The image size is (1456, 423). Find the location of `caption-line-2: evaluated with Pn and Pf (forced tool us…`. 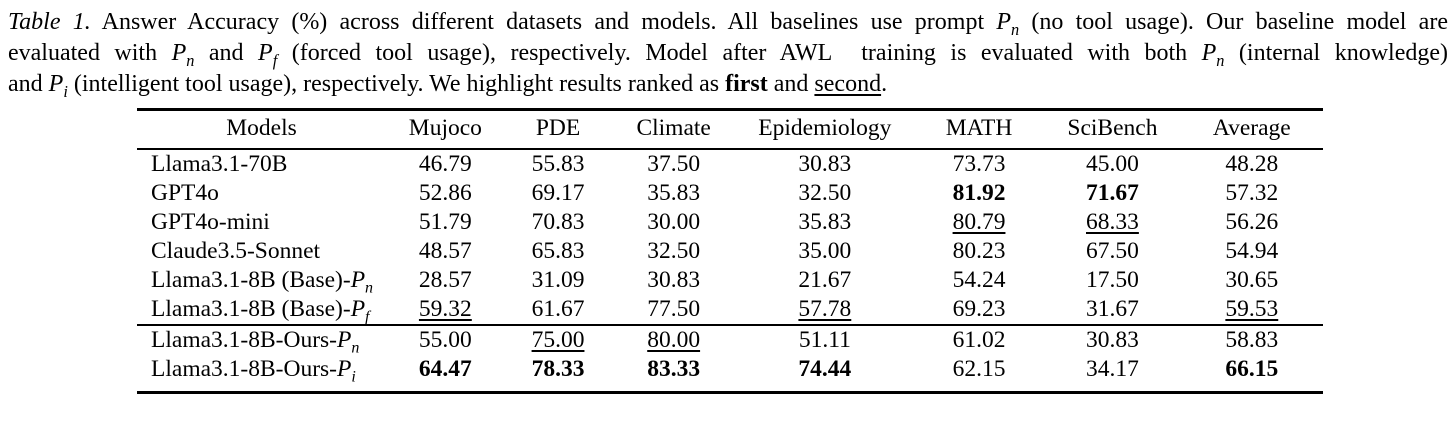

caption-line-2: evaluated with Pn and Pf (forced tool us… is located at coordinates (728, 53).